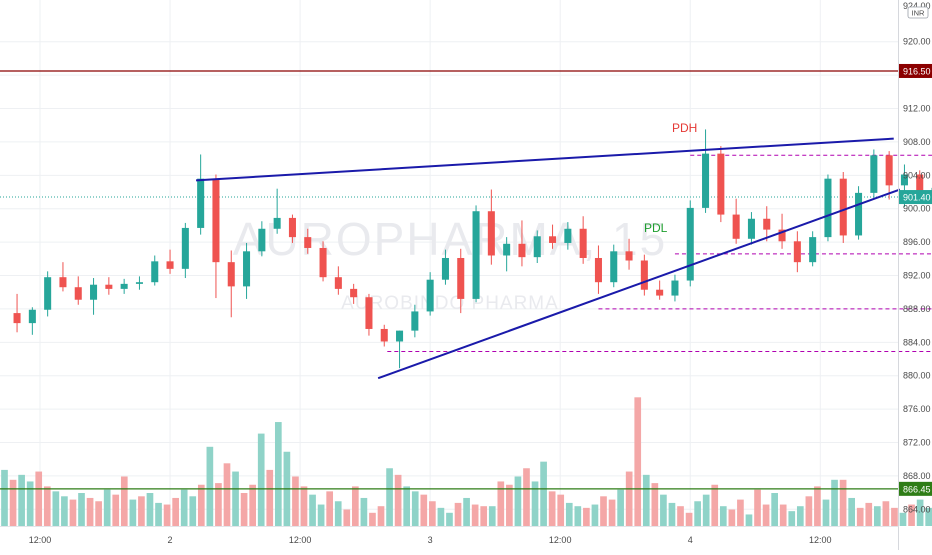 Image resolution: width=932 pixels, height=555 pixels. I want to click on currency-label: INR, so click(919, 13).